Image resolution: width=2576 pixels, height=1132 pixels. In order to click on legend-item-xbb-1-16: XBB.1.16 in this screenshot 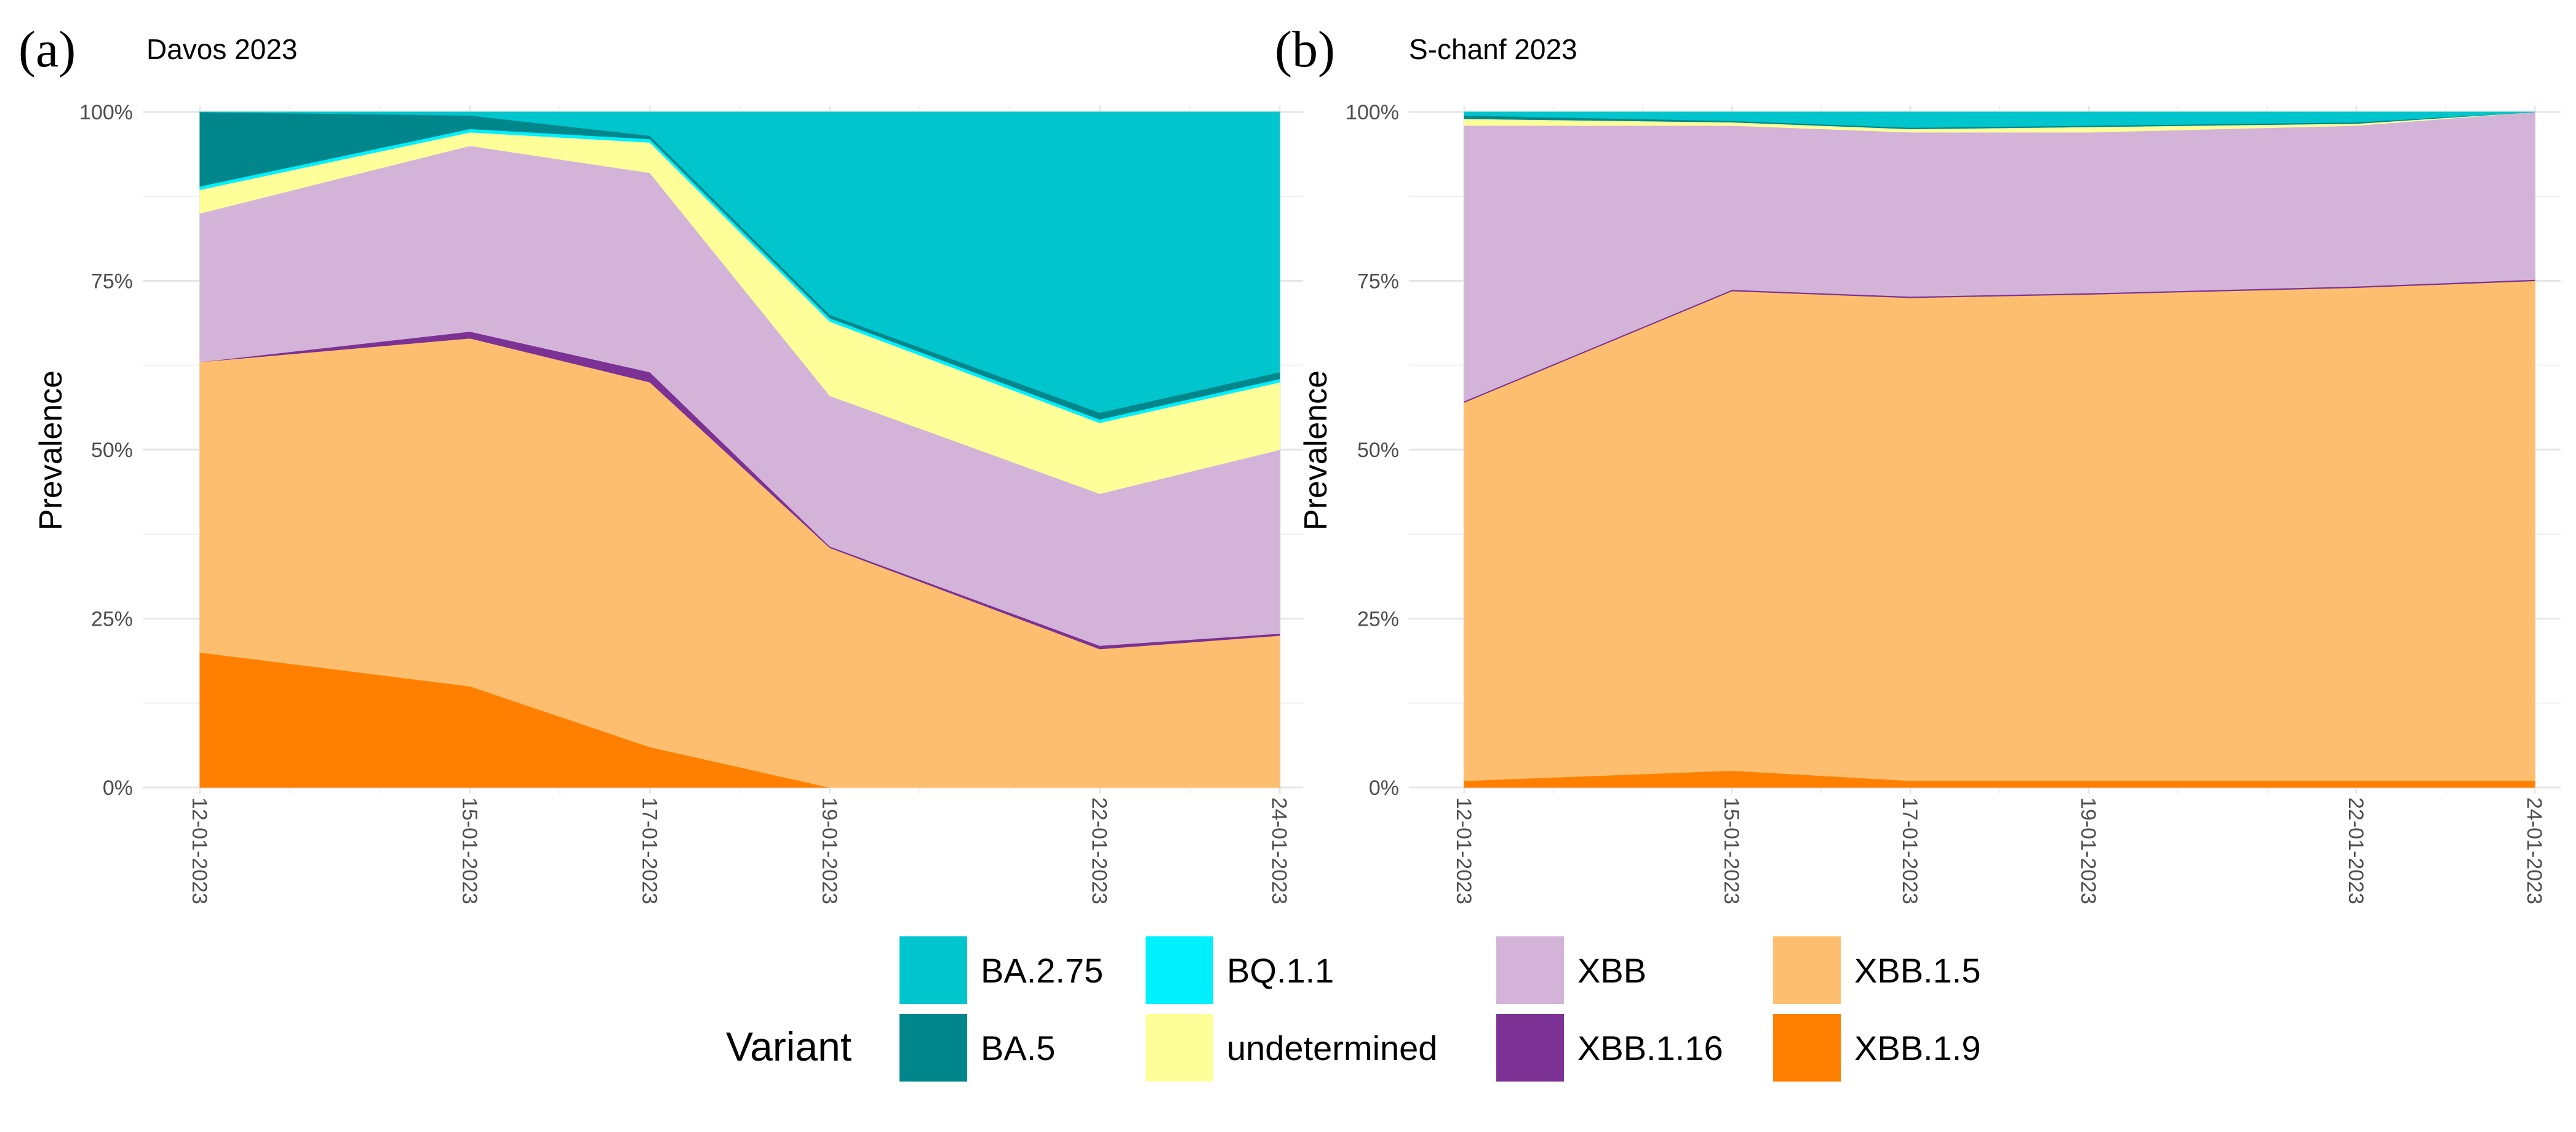, I will do `click(1609, 1048)`.